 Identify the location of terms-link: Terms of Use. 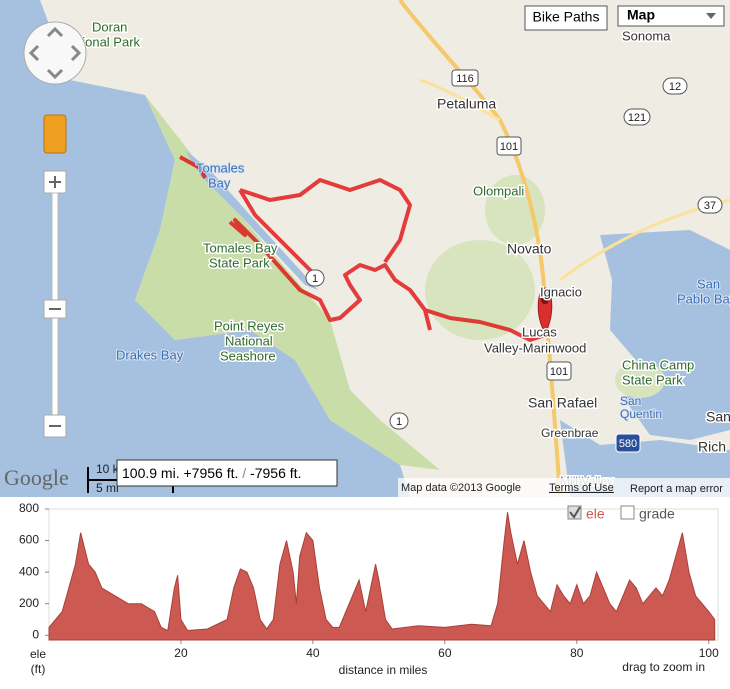
(581, 488).